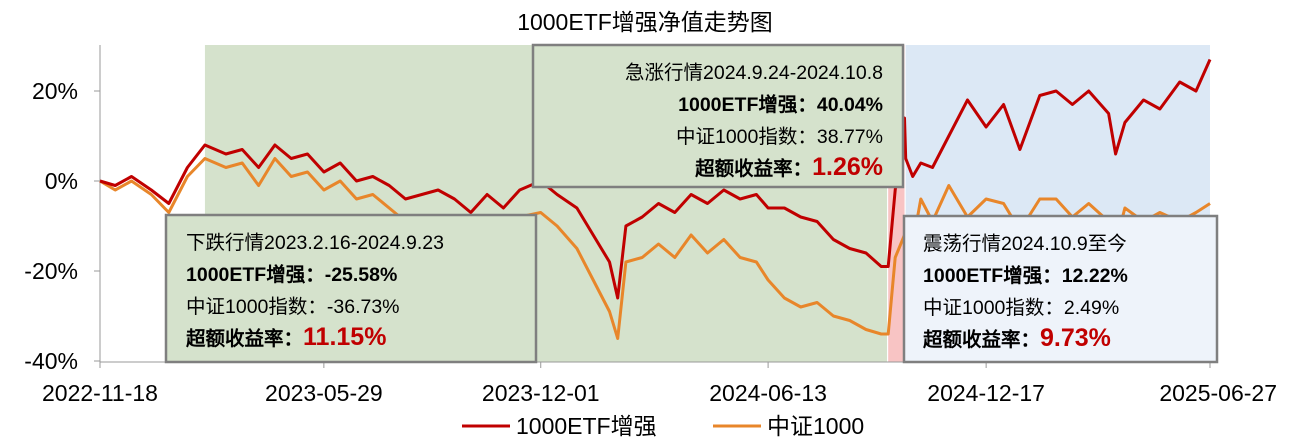  Describe the element at coordinates (541, 393) in the screenshot. I see `x-tick-label: 2023-12-01` at that location.